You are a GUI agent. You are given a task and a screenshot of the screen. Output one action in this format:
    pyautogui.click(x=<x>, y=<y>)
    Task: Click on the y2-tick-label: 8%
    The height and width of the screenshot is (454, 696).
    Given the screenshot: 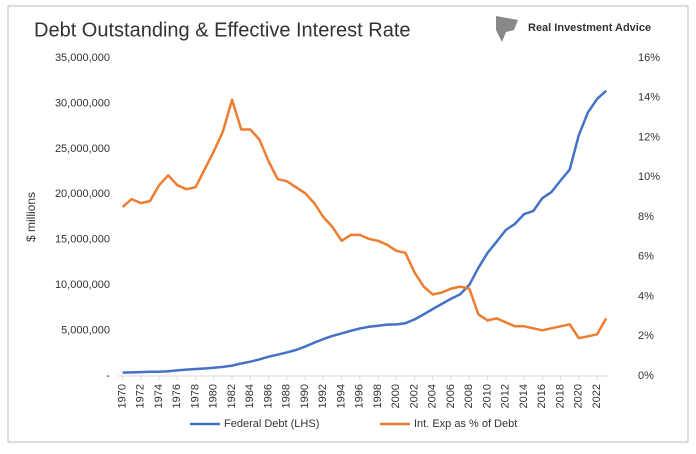 What is the action you would take?
    pyautogui.click(x=646, y=217)
    